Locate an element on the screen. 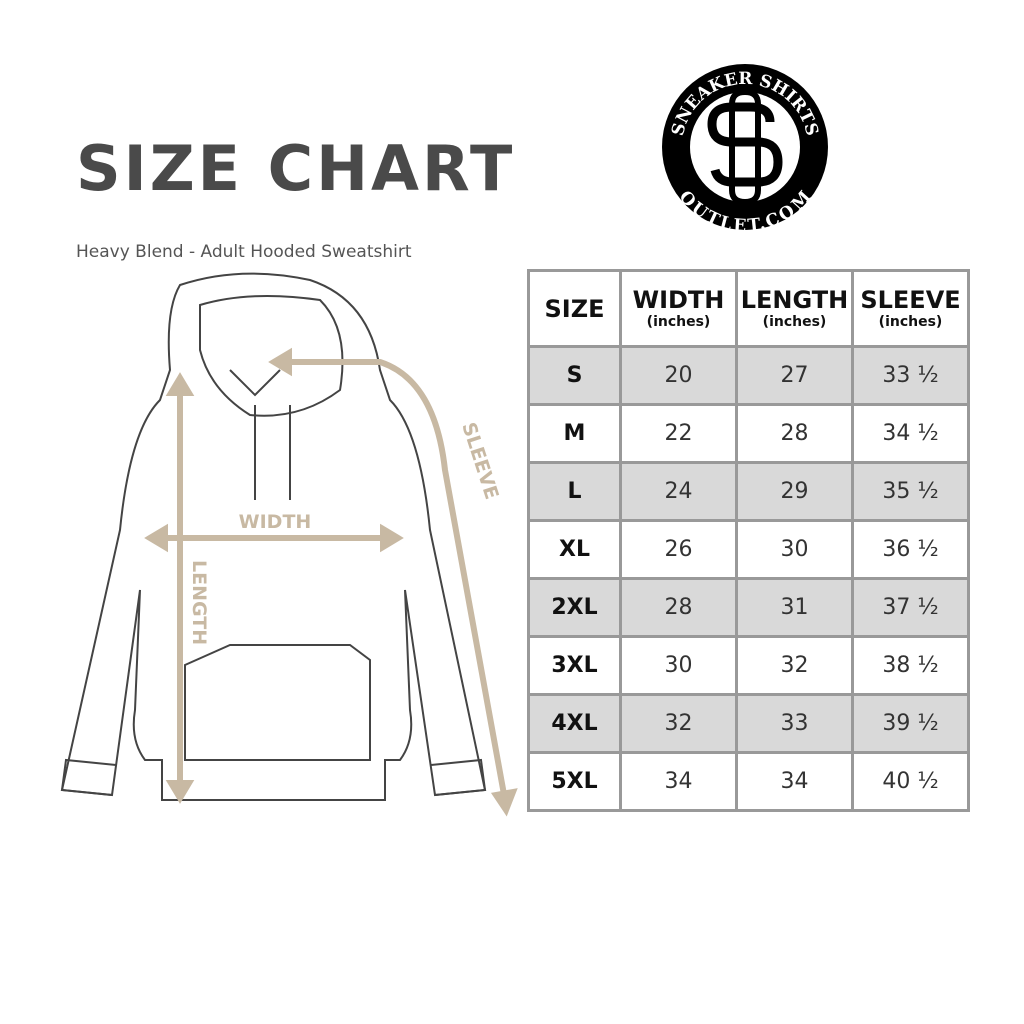 Image resolution: width=1024 pixels, height=1024 pixels. cell-sleeve: 37 ½ is located at coordinates (910, 607).